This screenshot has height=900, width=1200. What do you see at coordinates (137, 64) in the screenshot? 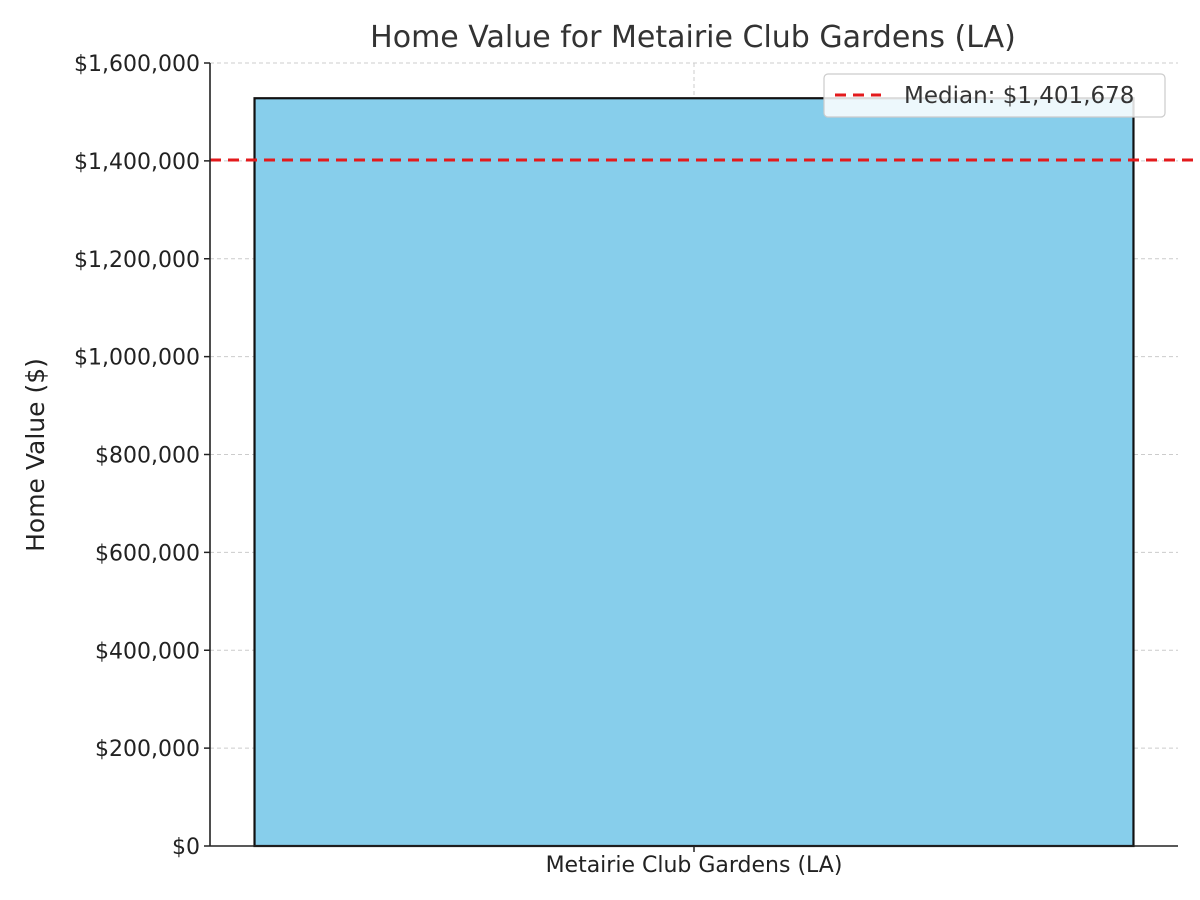
I see `y-tick-label: $1,600,000` at bounding box center [137, 64].